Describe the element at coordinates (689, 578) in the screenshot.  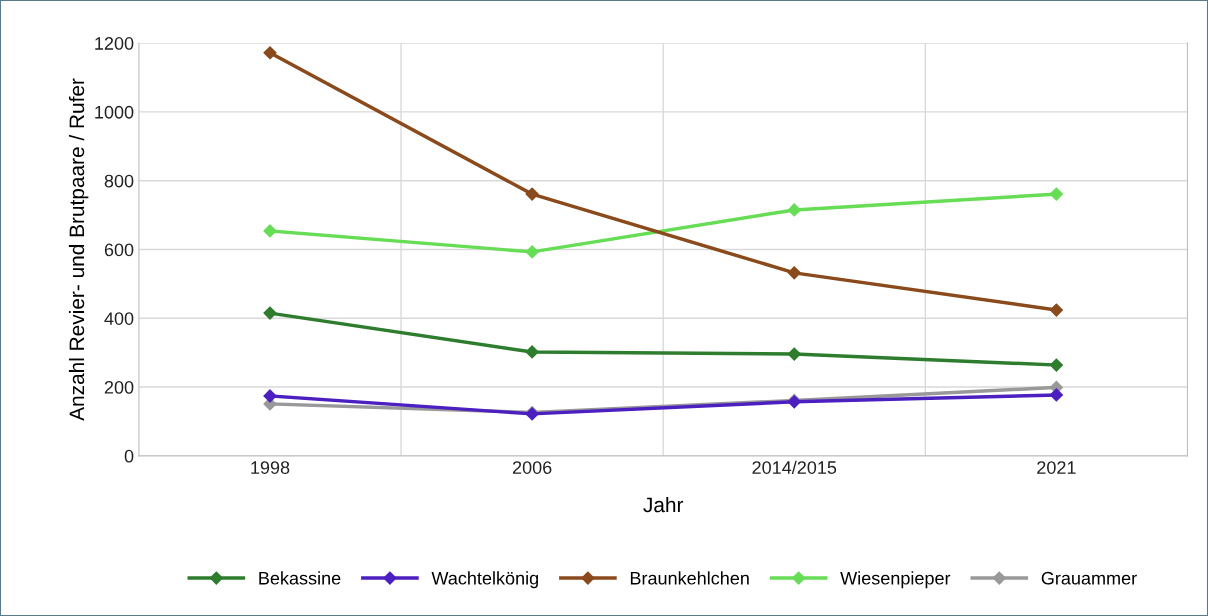
I see `legend-label: Braunkehlchen` at that location.